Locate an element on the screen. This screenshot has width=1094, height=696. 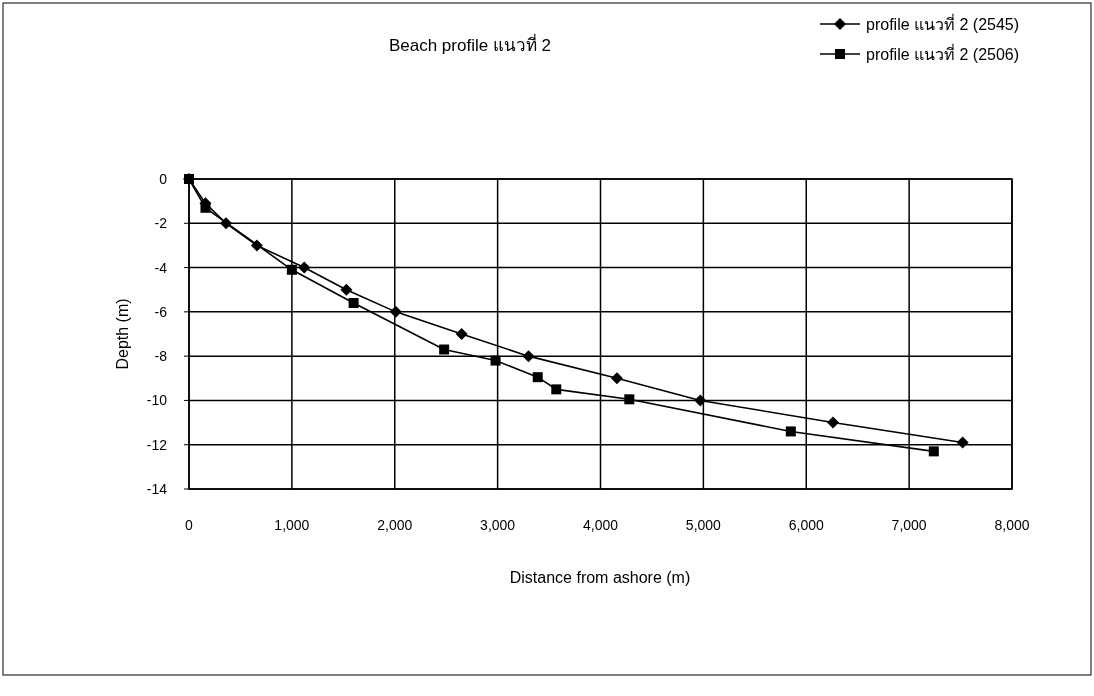
y-tick-label: -14 is located at coordinates (157, 489).